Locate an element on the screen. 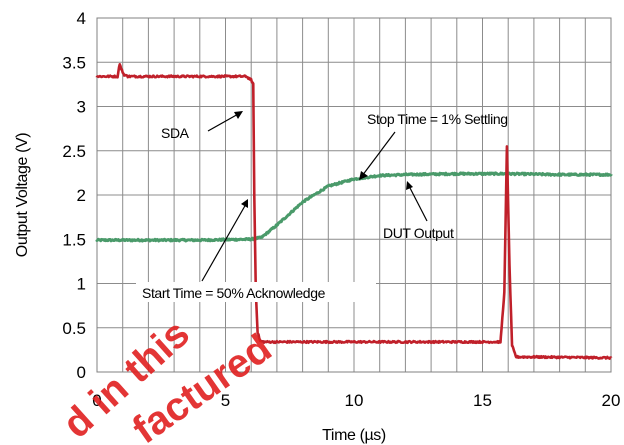 The width and height of the screenshot is (624, 445). annotation-stop-label: Stop Time = 1% Settling is located at coordinates (437, 119).